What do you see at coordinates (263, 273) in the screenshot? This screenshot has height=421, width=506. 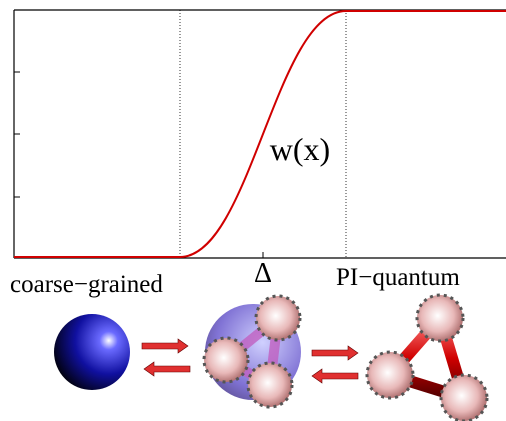 I see `x-marker: Δ` at bounding box center [263, 273].